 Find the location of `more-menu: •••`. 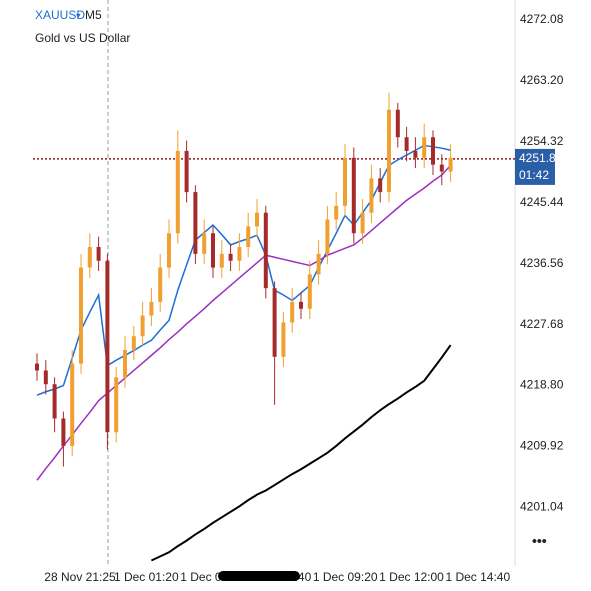

more-menu: ••• is located at coordinates (539, 541).